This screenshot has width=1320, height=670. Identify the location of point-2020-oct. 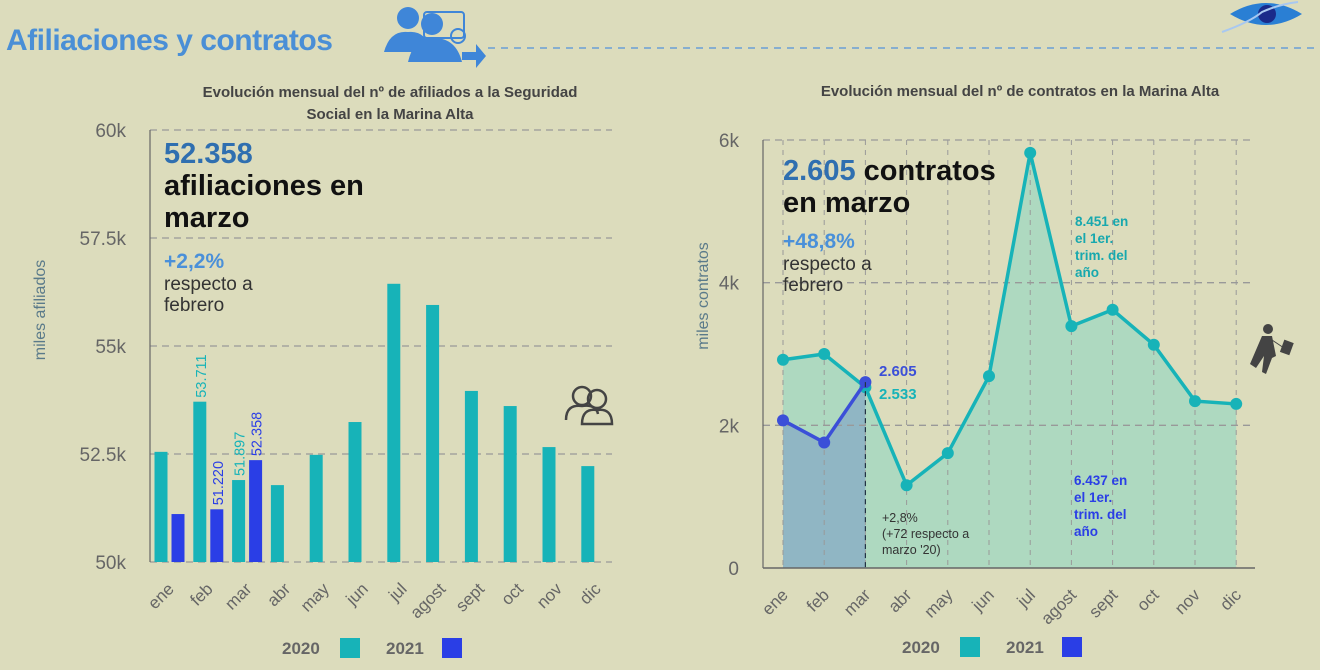
(1153, 344).